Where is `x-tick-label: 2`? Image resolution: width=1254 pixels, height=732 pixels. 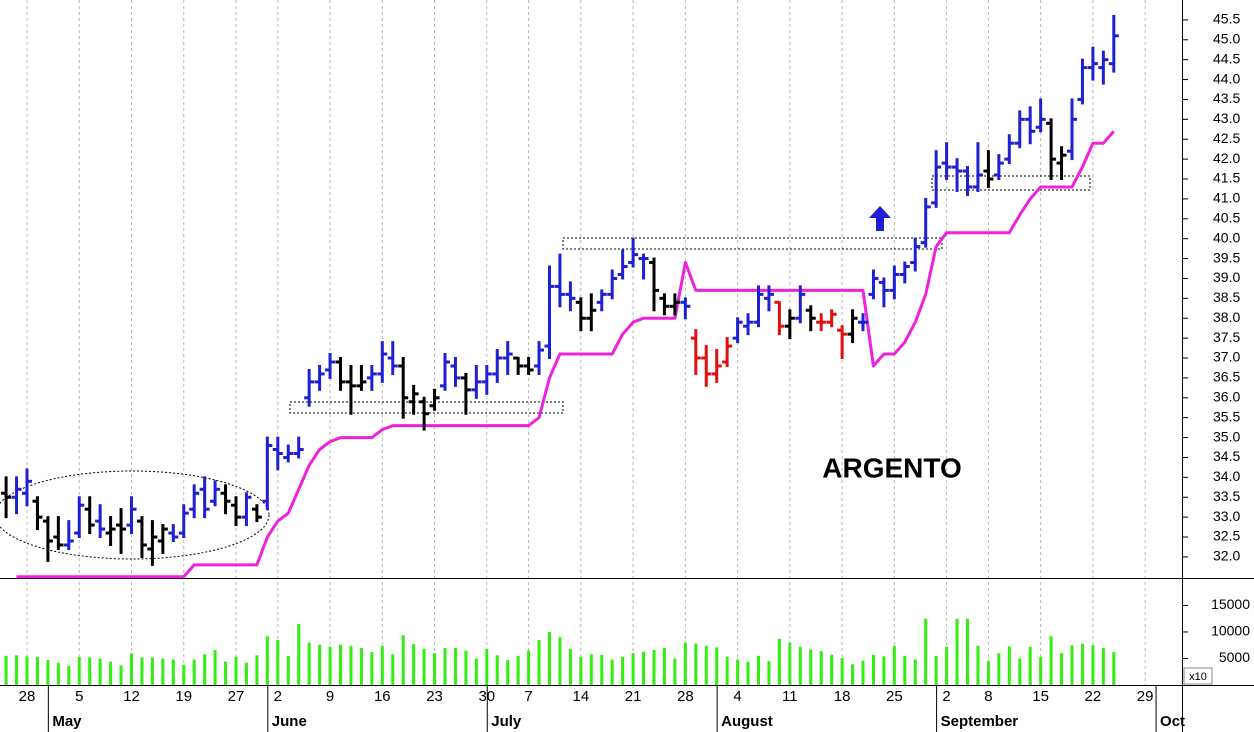 x-tick-label: 2 is located at coordinates (946, 696).